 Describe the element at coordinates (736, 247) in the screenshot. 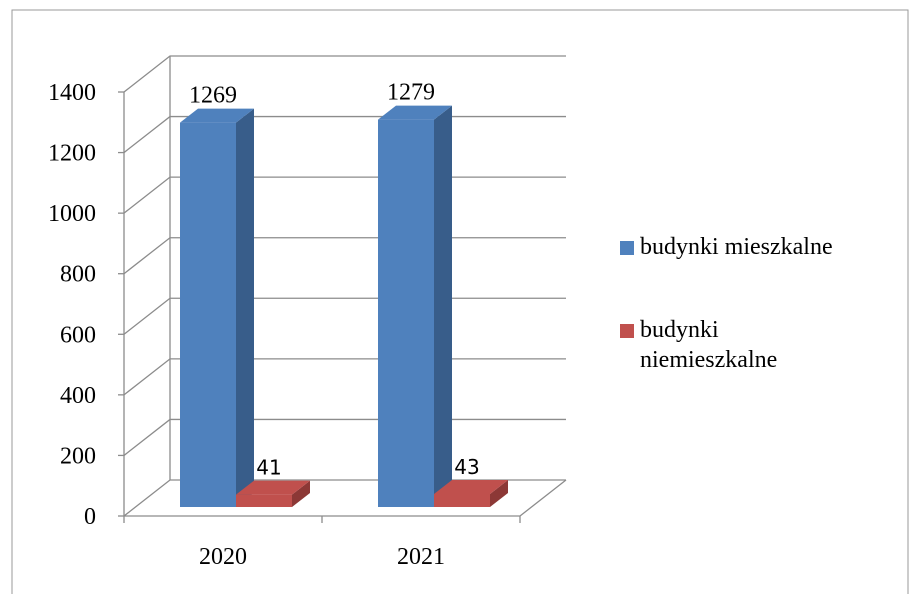

I see `legend-label: budynki mieszkalne` at that location.